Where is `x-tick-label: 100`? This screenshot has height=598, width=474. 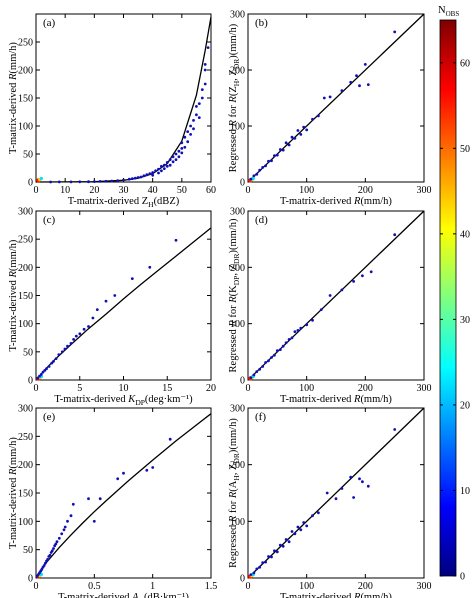 x-tick-label: 100 is located at coordinates (306, 586).